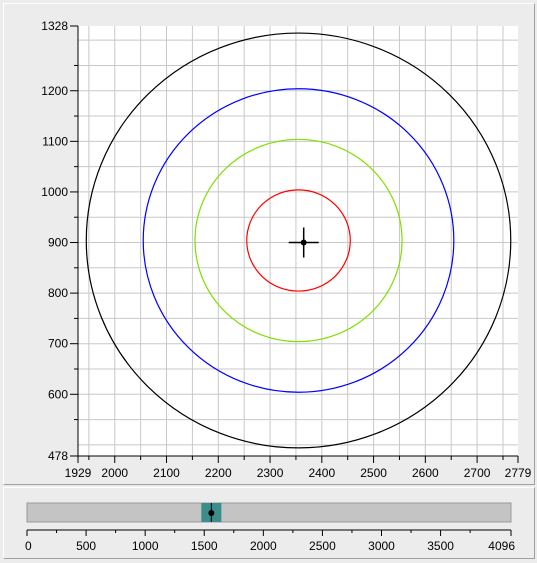 The width and height of the screenshot is (537, 563). Describe the element at coordinates (269, 512) in the screenshot. I see `slider-track` at that location.